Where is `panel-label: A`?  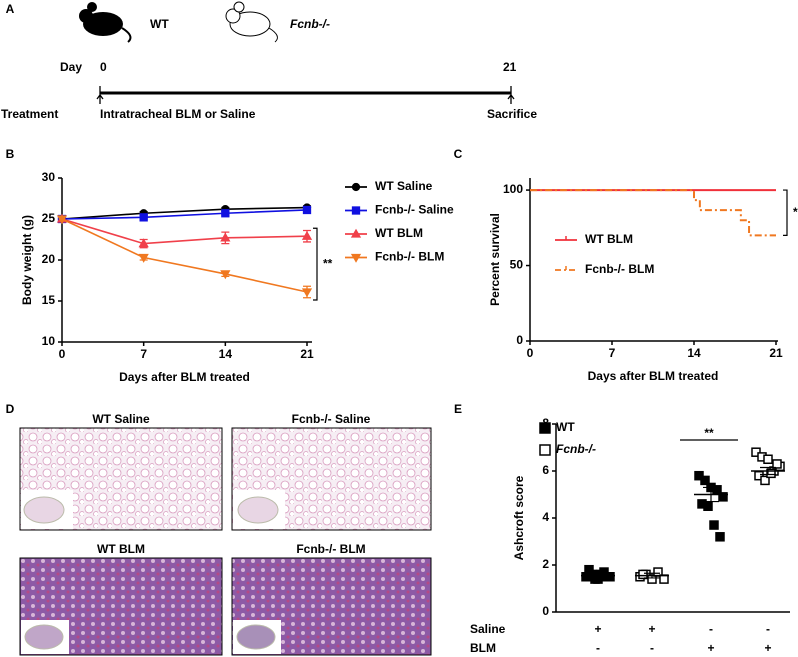 panel-label: A is located at coordinates (10, 9).